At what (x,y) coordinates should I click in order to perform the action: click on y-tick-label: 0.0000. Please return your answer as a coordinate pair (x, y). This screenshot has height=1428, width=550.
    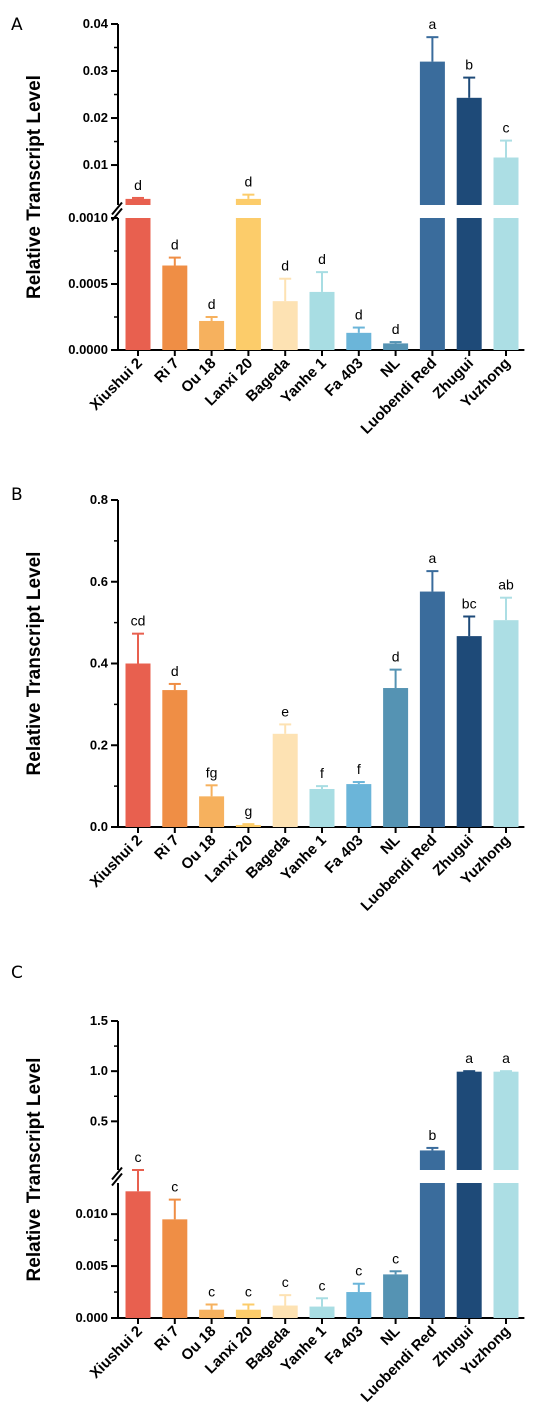
    Looking at the image, I should click on (88, 349).